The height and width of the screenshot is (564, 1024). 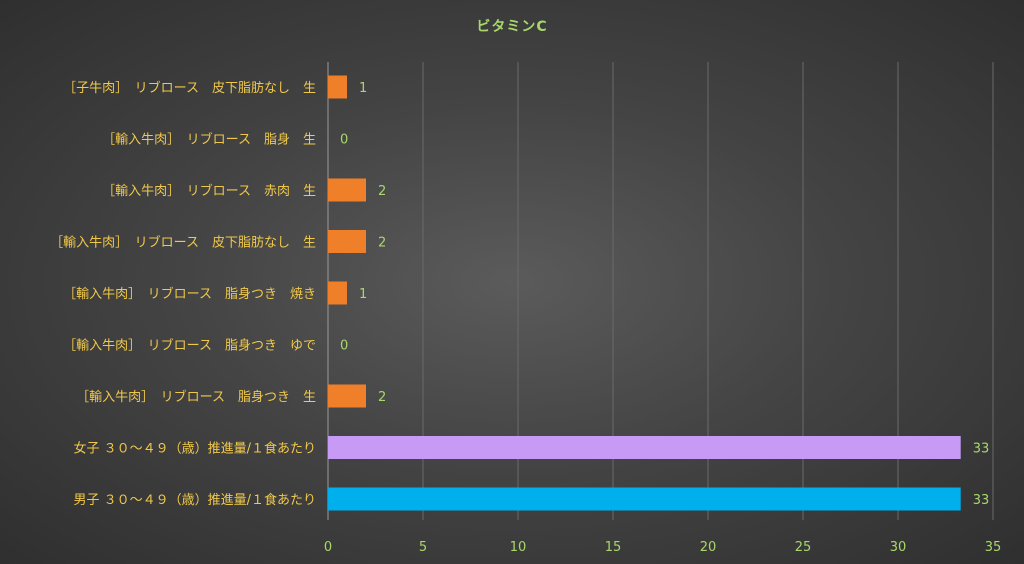 What do you see at coordinates (993, 547) in the screenshot?
I see `x-tick-label: 35` at bounding box center [993, 547].